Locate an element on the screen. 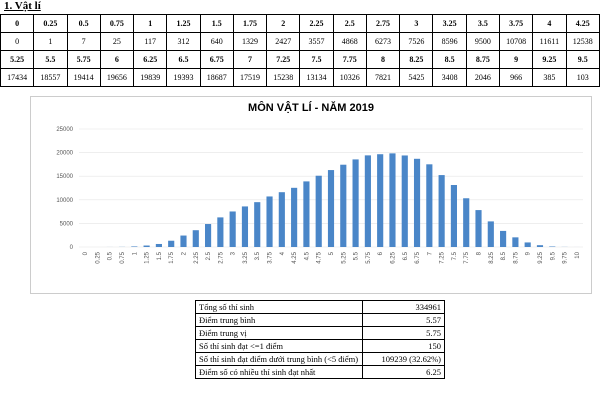  score-cell: 4868 is located at coordinates (349, 41).